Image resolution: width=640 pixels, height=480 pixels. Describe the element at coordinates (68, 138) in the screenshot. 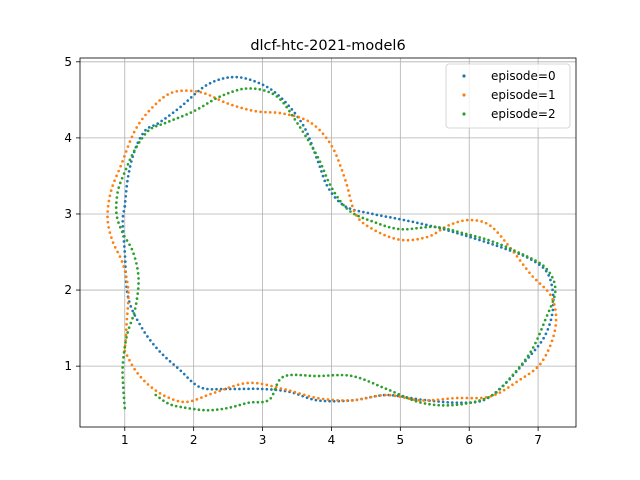

I see `y-tick-label: 4` at that location.